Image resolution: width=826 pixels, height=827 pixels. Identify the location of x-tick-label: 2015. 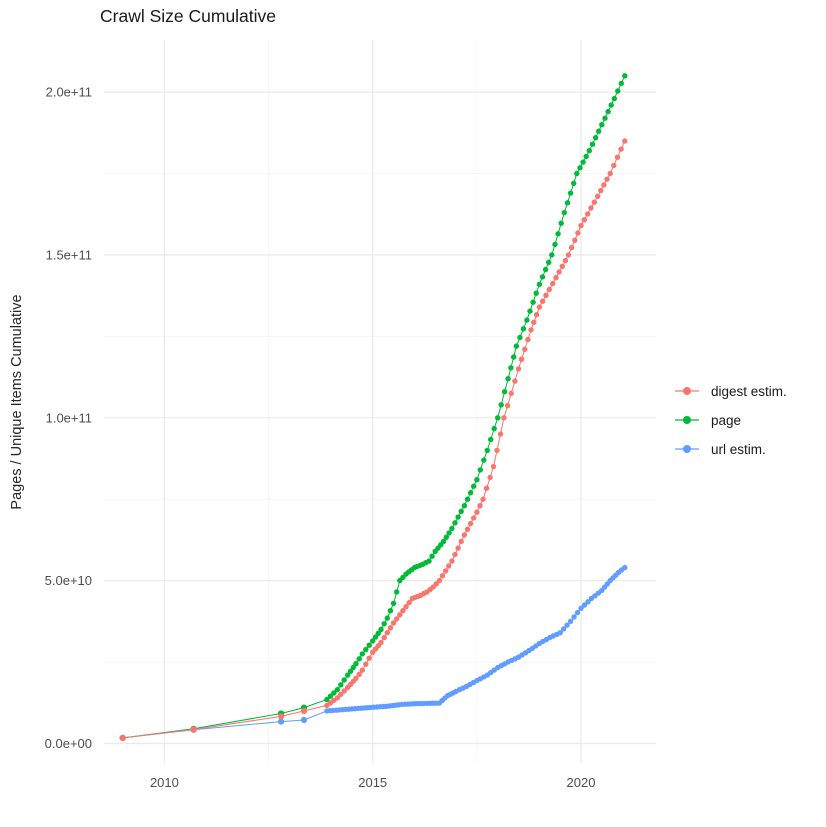
(372, 782).